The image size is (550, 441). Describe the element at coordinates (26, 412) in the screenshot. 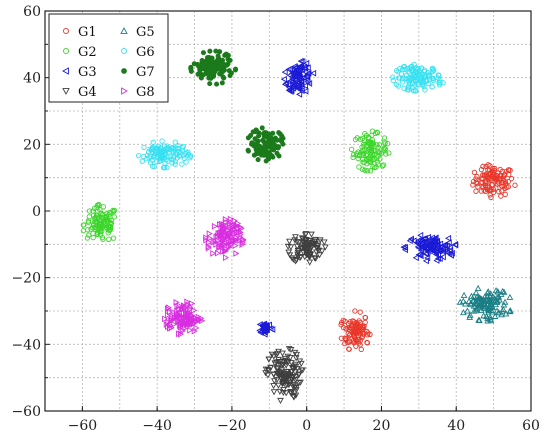

I see `y-tick-label: −60` at that location.